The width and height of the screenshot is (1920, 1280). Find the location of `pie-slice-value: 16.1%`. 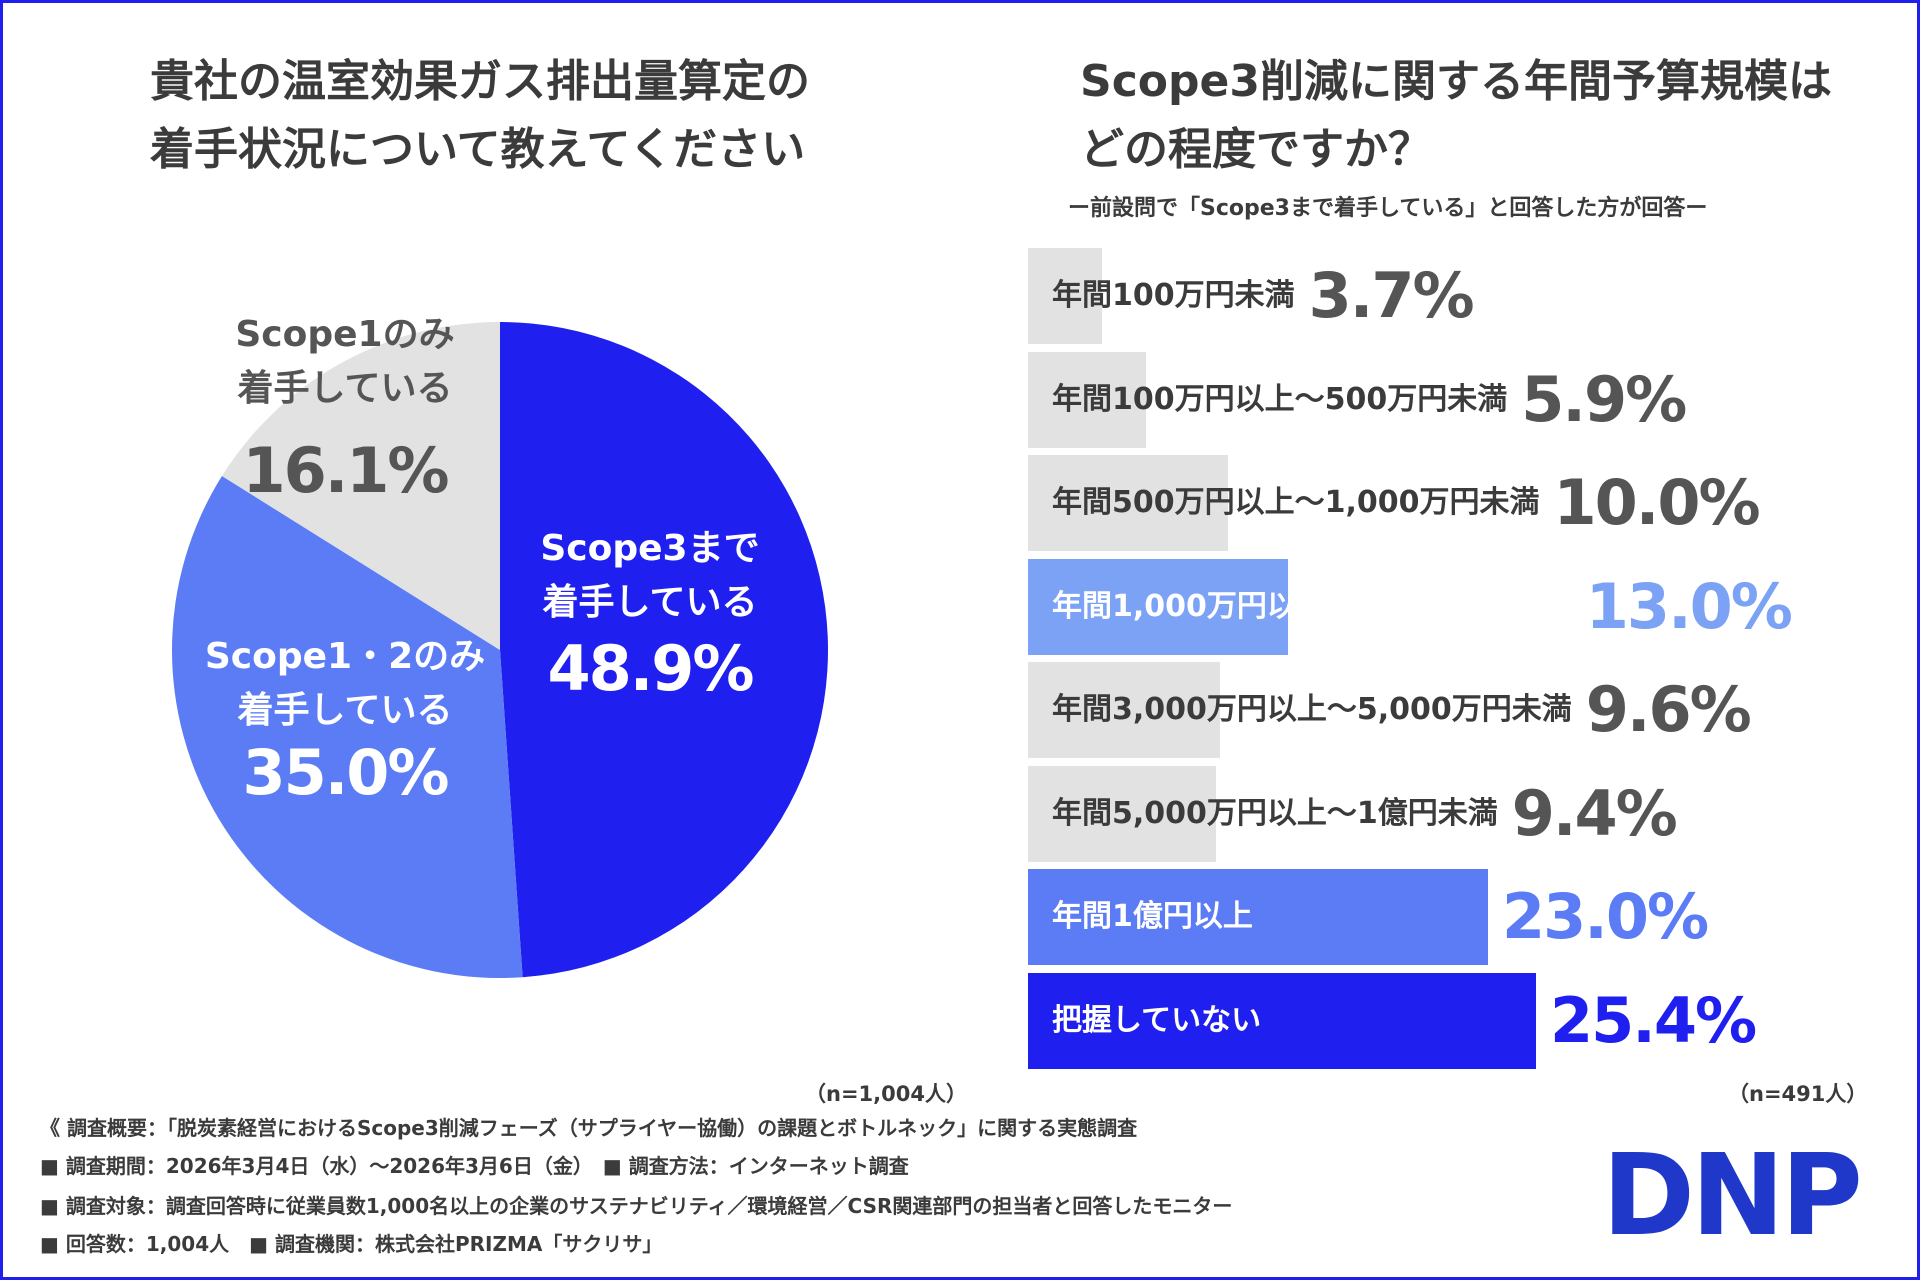

pie-slice-value: 16.1% is located at coordinates (345, 470).